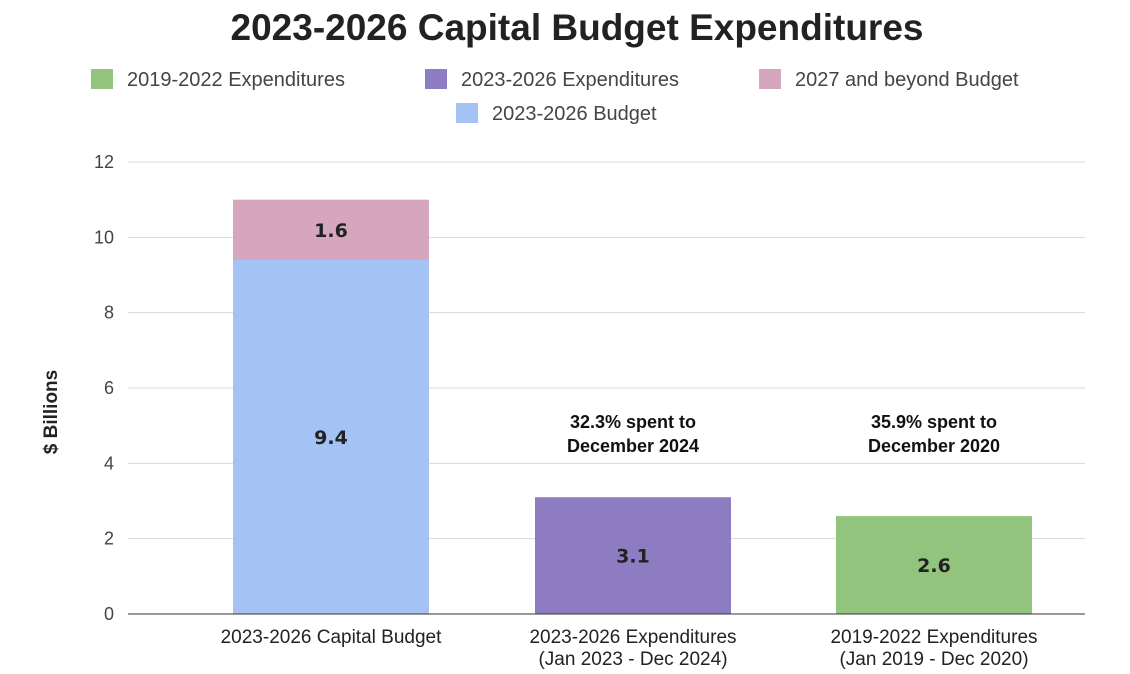 This screenshot has height=674, width=1130. I want to click on legend-label: 2027 and beyond Budget, so click(907, 80).